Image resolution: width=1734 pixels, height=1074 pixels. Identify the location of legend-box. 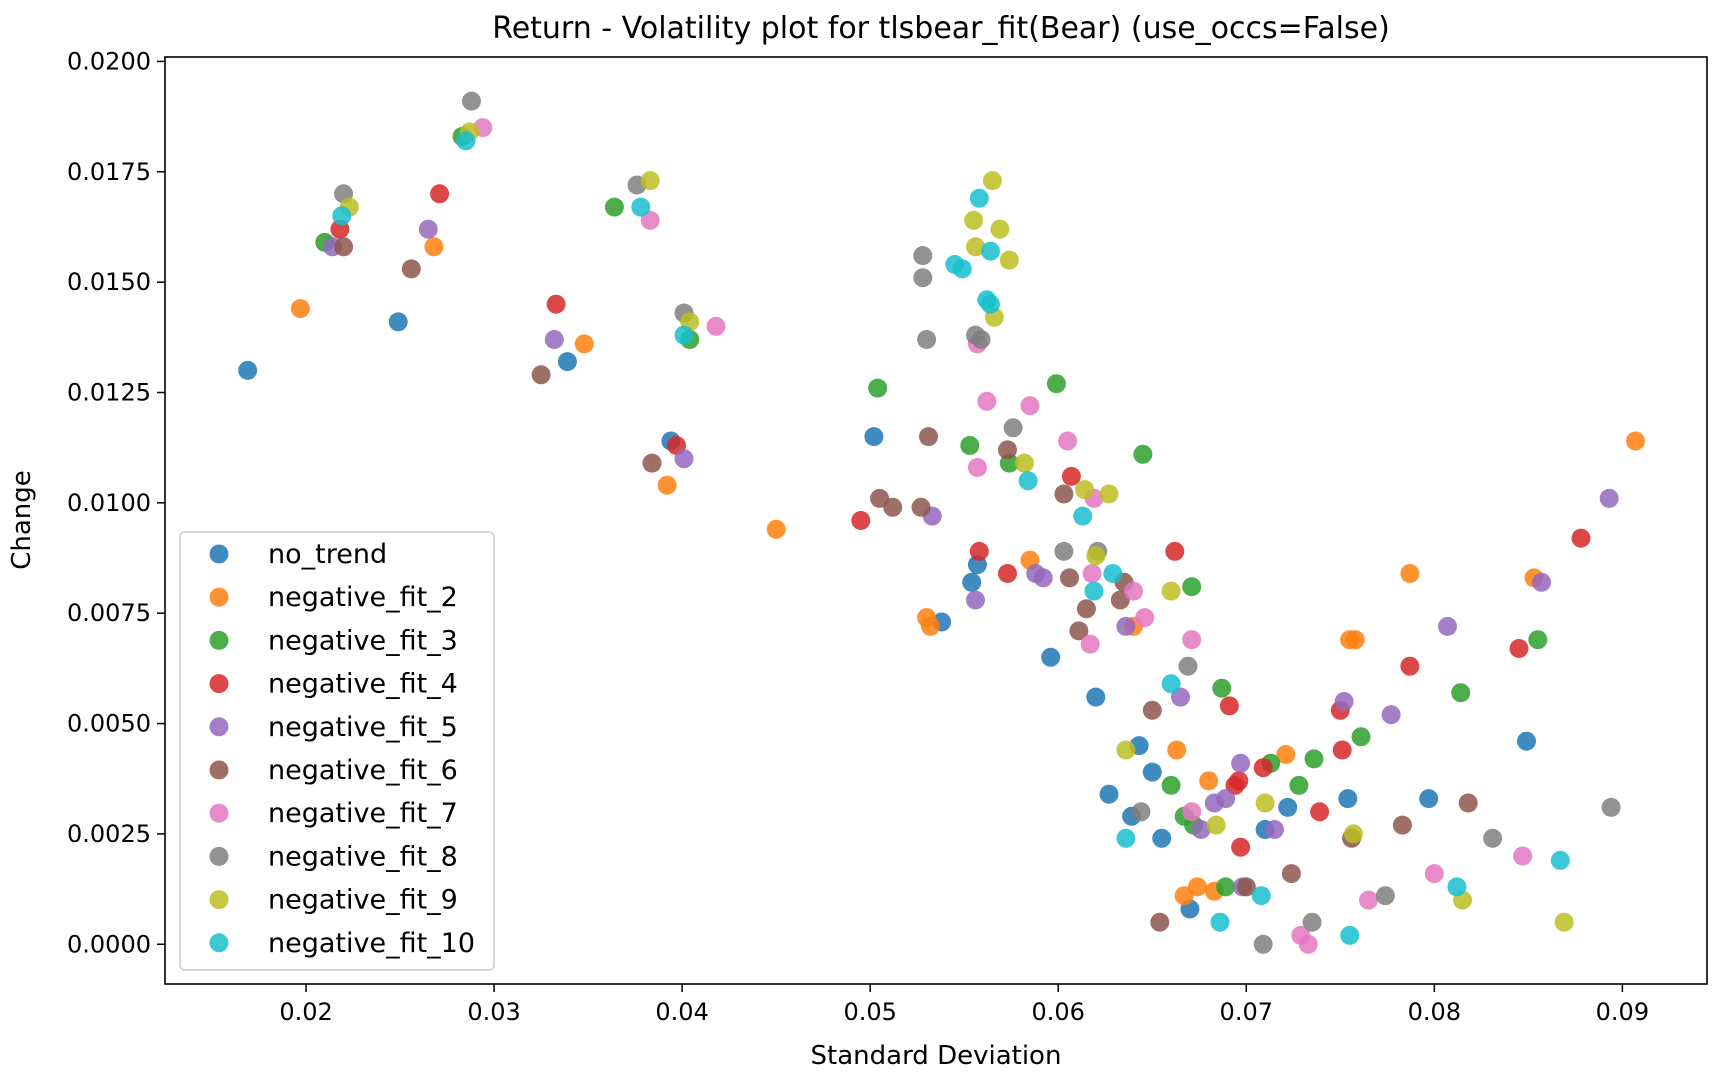
(337, 751).